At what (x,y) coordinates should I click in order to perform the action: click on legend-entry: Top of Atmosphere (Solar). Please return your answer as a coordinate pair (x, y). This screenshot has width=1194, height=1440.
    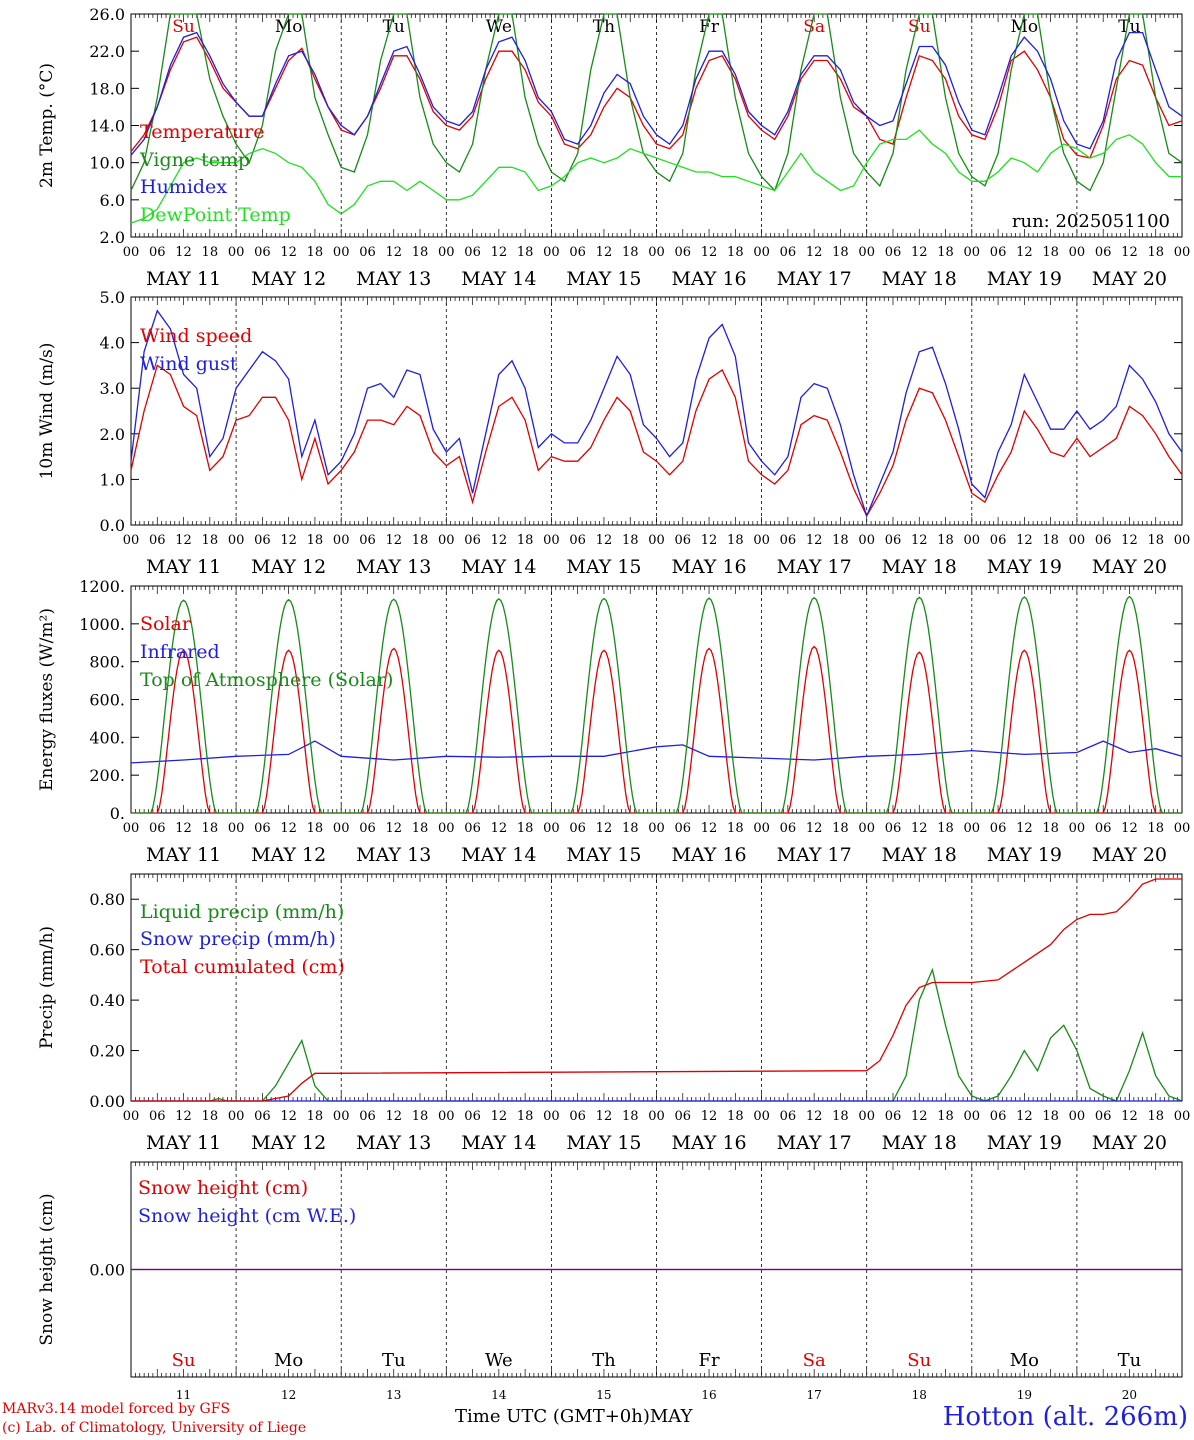
    Looking at the image, I should click on (266, 680).